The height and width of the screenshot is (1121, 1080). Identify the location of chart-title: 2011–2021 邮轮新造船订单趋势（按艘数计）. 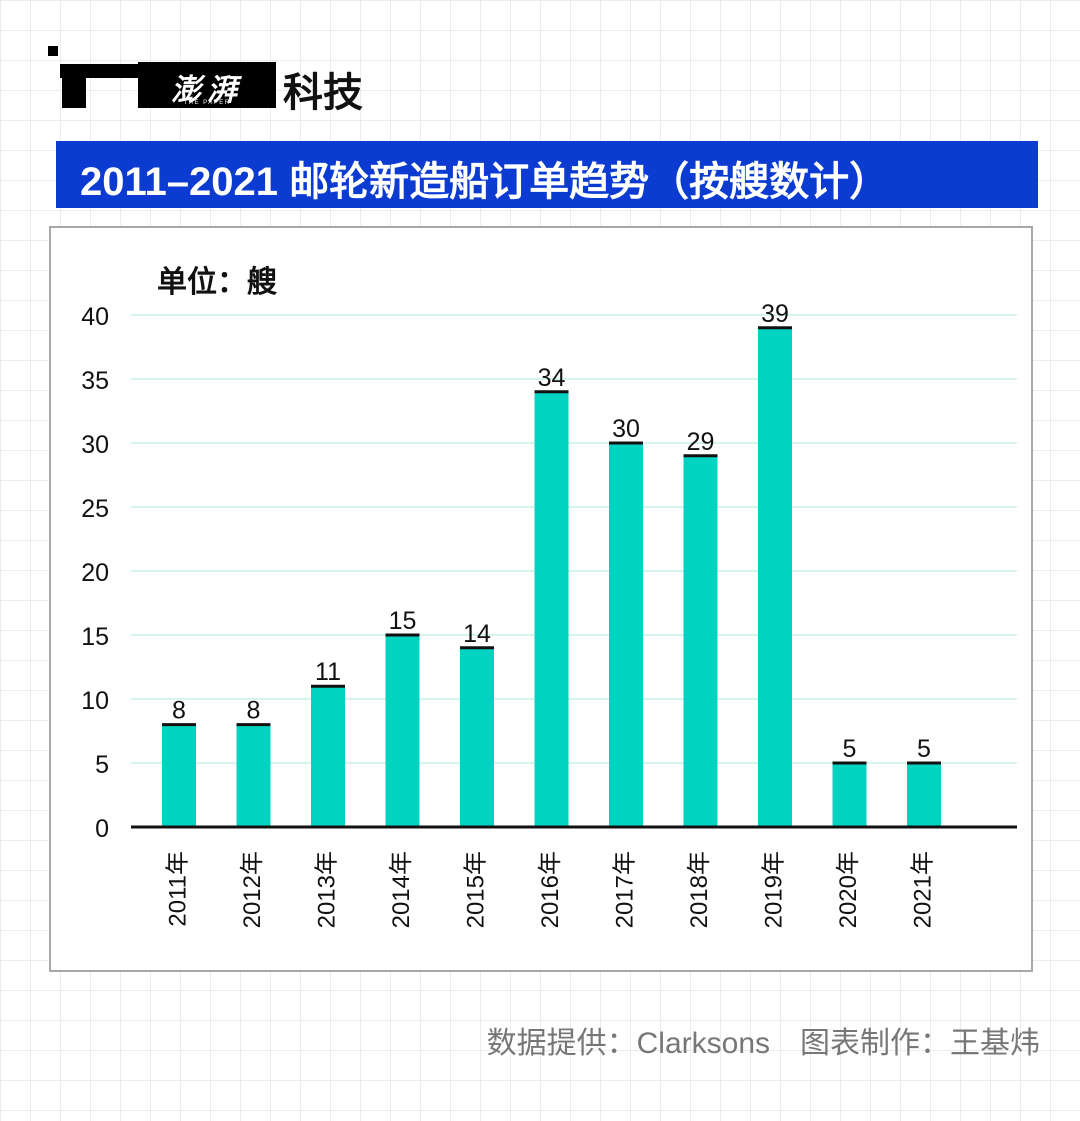
(485, 182).